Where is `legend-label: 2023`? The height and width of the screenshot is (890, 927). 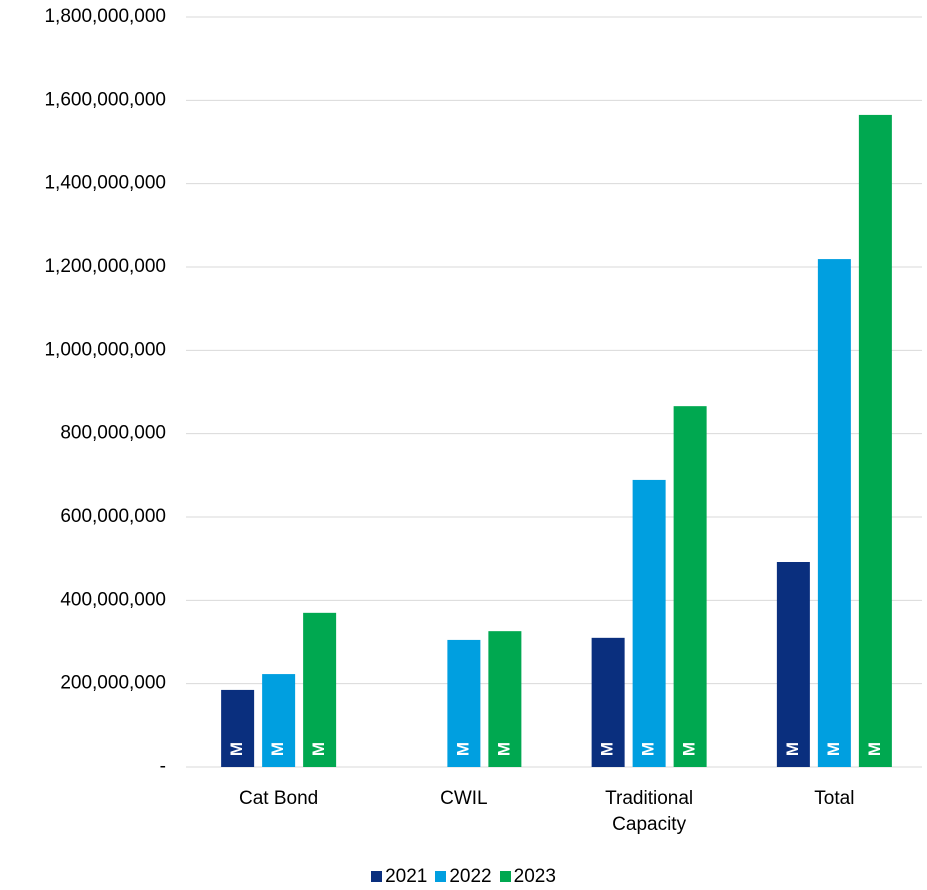 legend-label: 2023 is located at coordinates (534, 876).